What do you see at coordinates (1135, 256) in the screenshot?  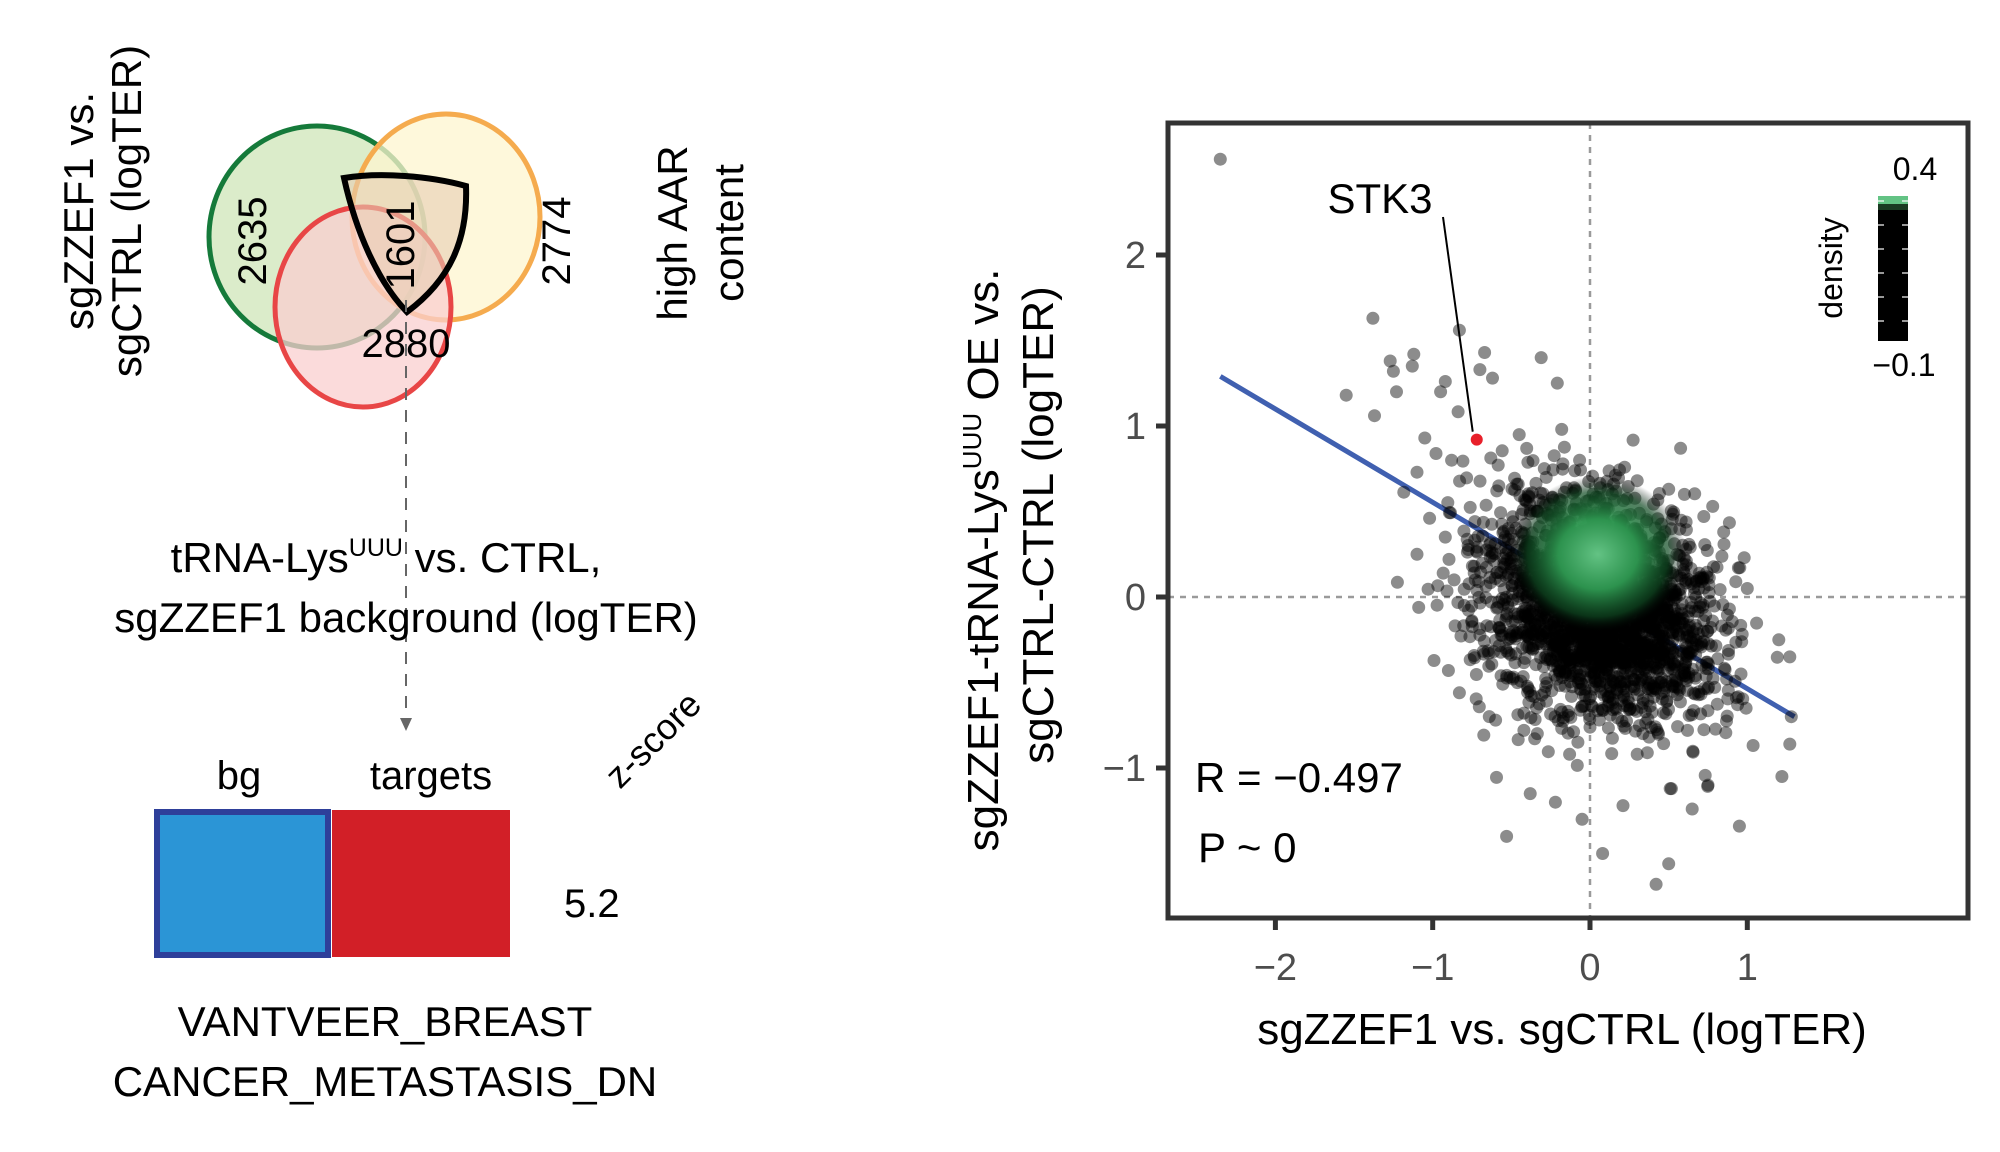 I see `y-tick-label: 2` at bounding box center [1135, 256].